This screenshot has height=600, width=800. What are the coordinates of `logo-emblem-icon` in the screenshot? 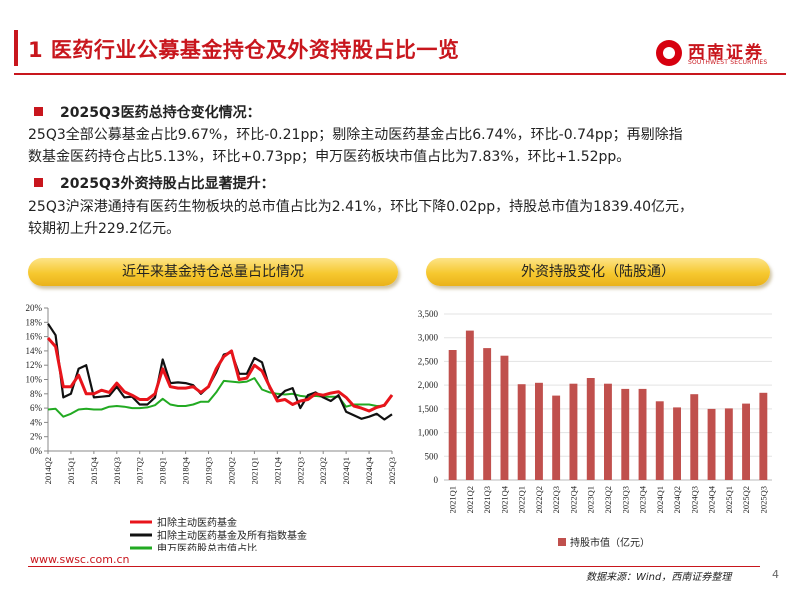 It's located at (669, 53).